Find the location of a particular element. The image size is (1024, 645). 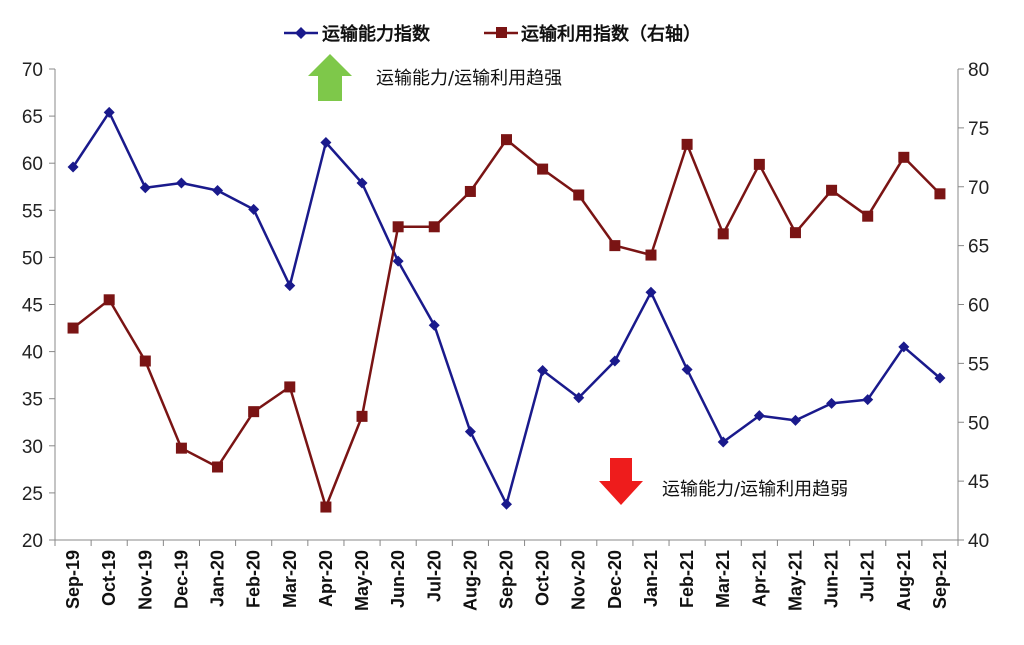

x-tick-label: Apr-20 is located at coordinates (326, 578).